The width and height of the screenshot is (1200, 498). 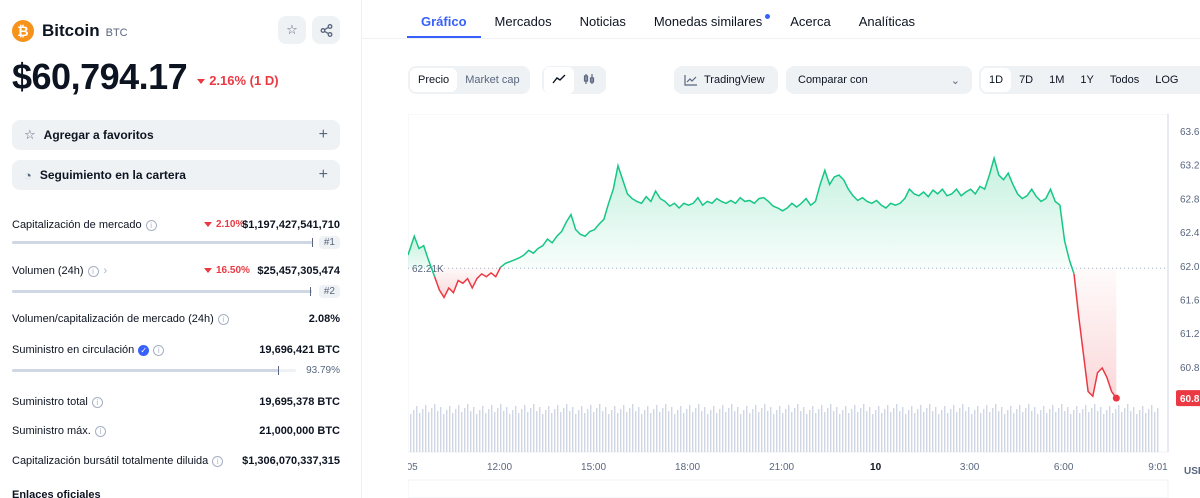 What do you see at coordinates (589, 80) in the screenshot?
I see `candlestick-icon` at bounding box center [589, 80].